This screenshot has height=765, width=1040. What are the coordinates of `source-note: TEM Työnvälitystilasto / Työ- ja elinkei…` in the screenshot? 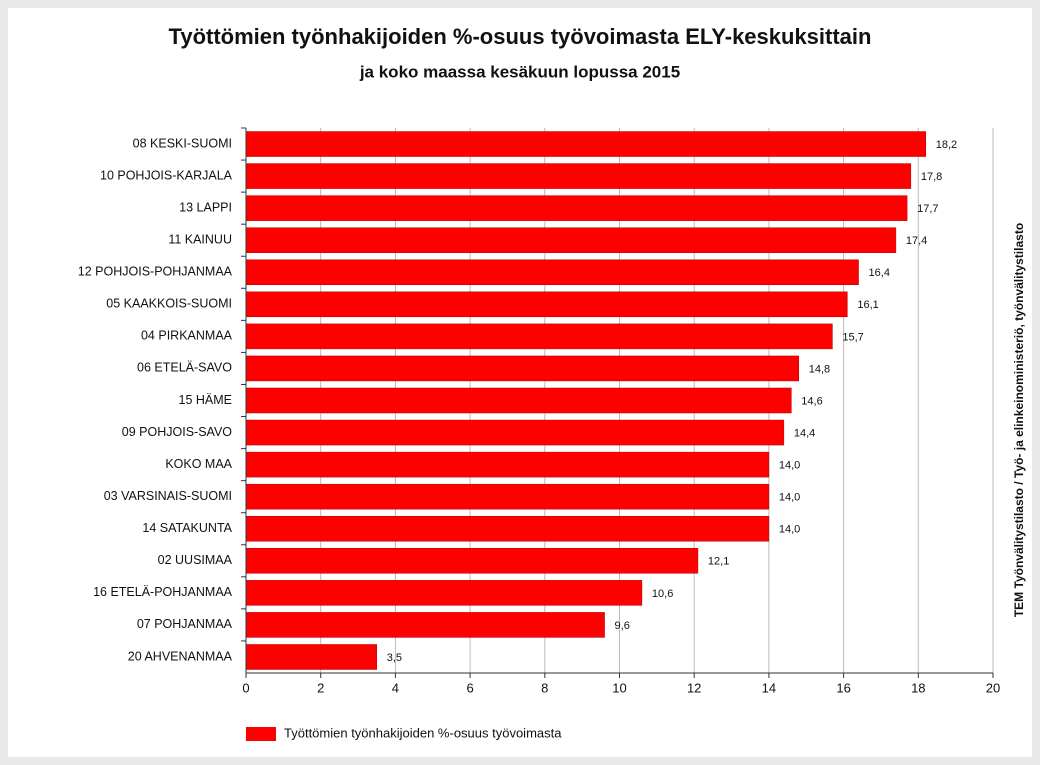 It's located at (1019, 420).